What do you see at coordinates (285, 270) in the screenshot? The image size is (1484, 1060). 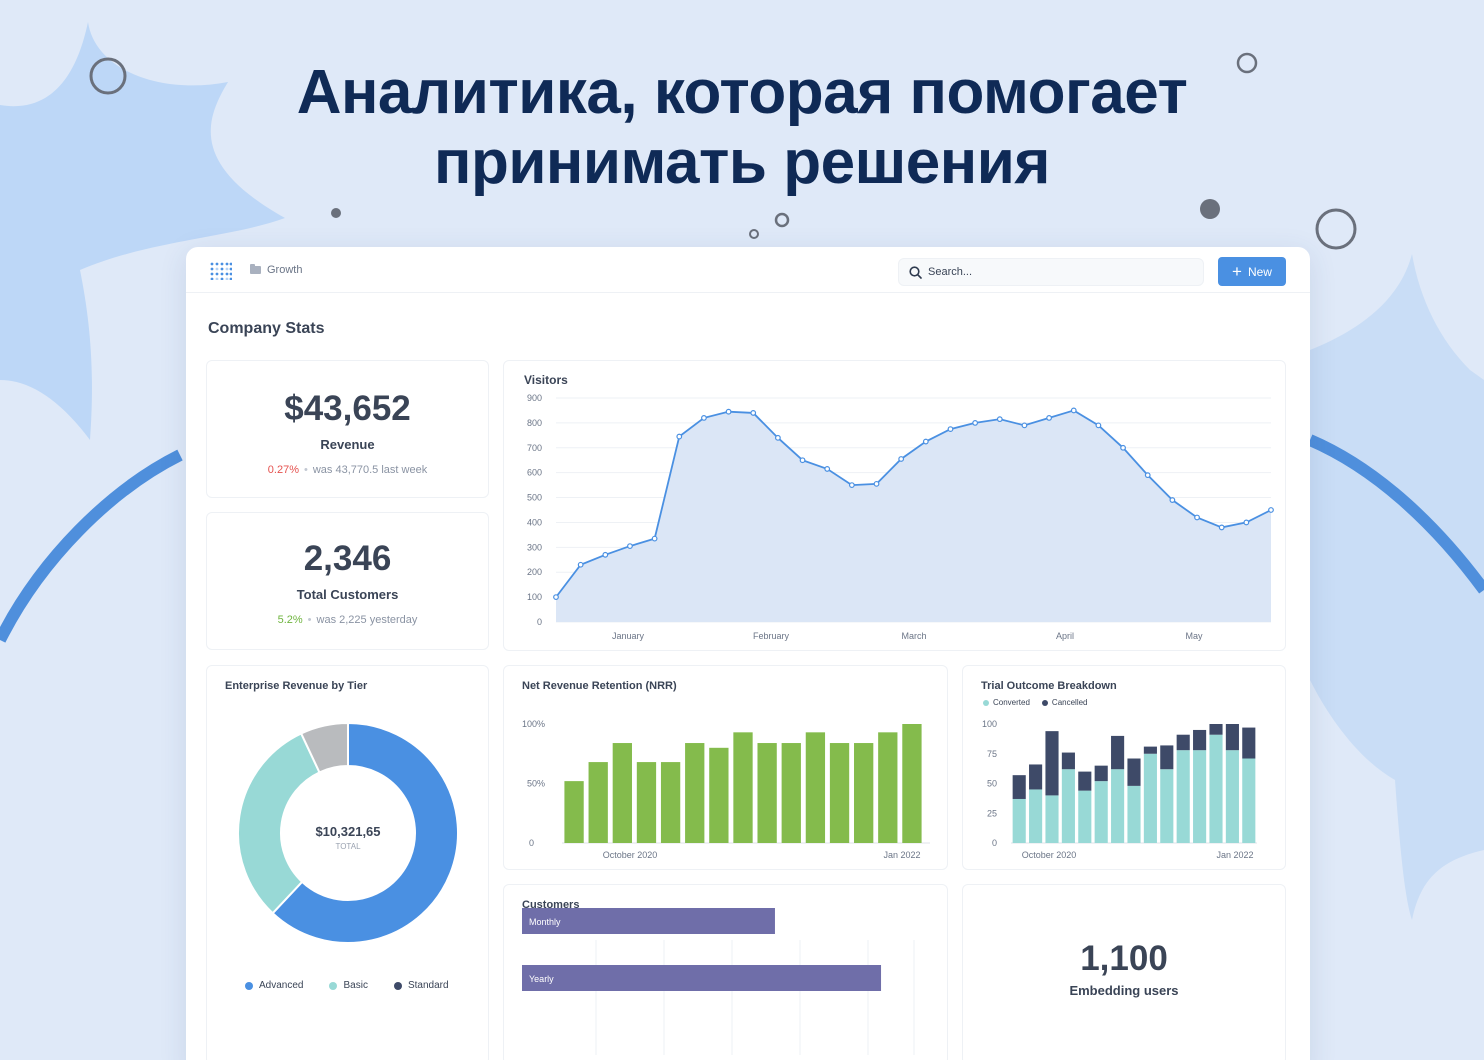 I see `breadcrumb-growth: Growth` at bounding box center [285, 270].